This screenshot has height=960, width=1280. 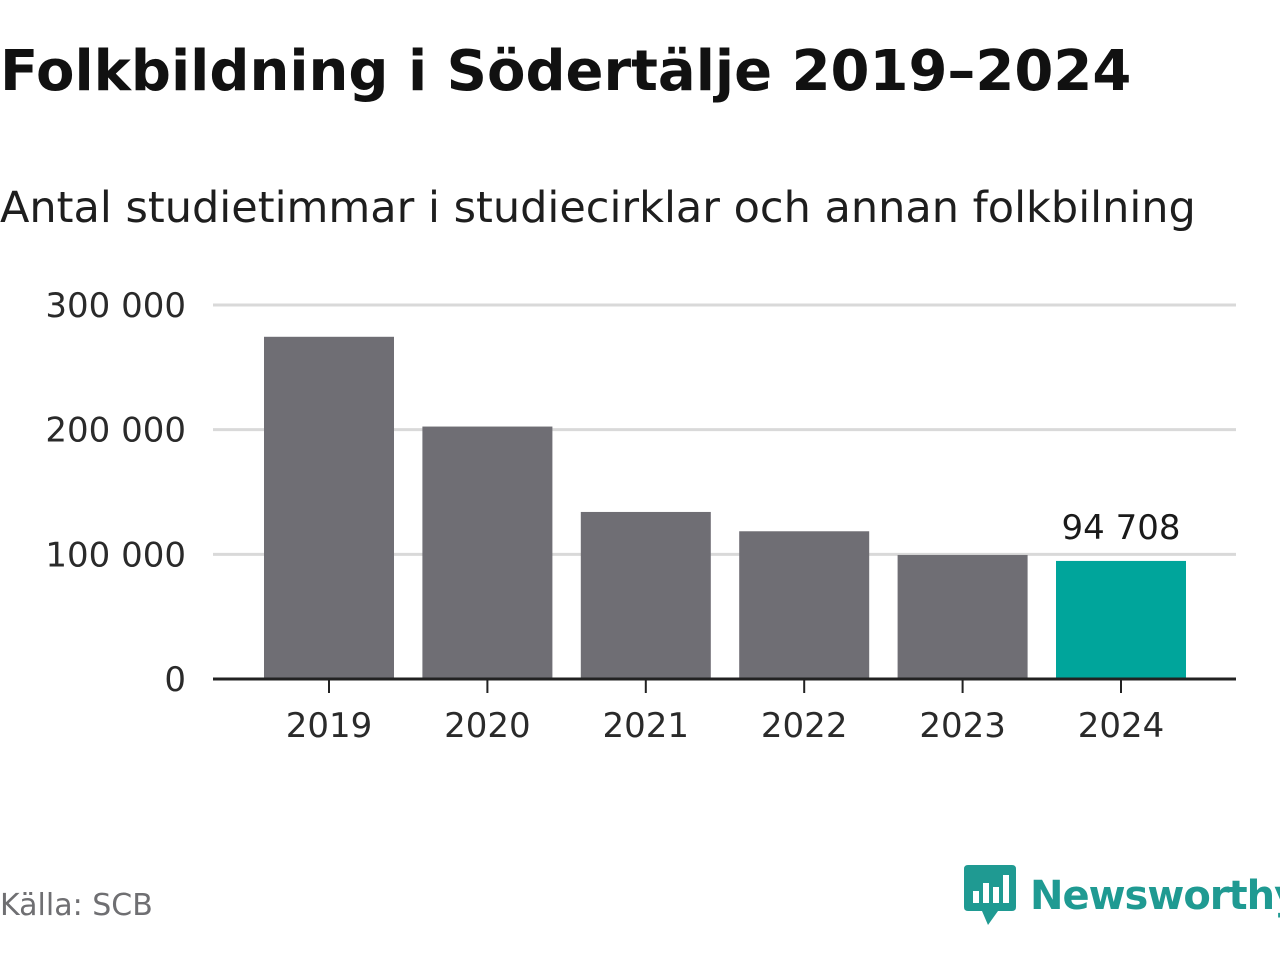 I want to click on bar-2022, so click(x=804, y=605).